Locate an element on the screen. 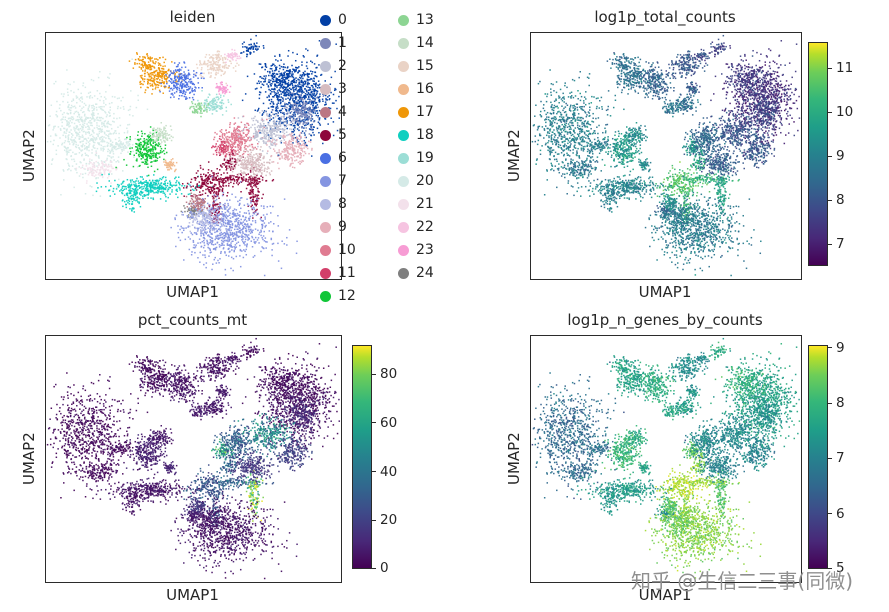 This screenshot has height=612, width=889. colorbar-tick-label: 80 is located at coordinates (389, 374).